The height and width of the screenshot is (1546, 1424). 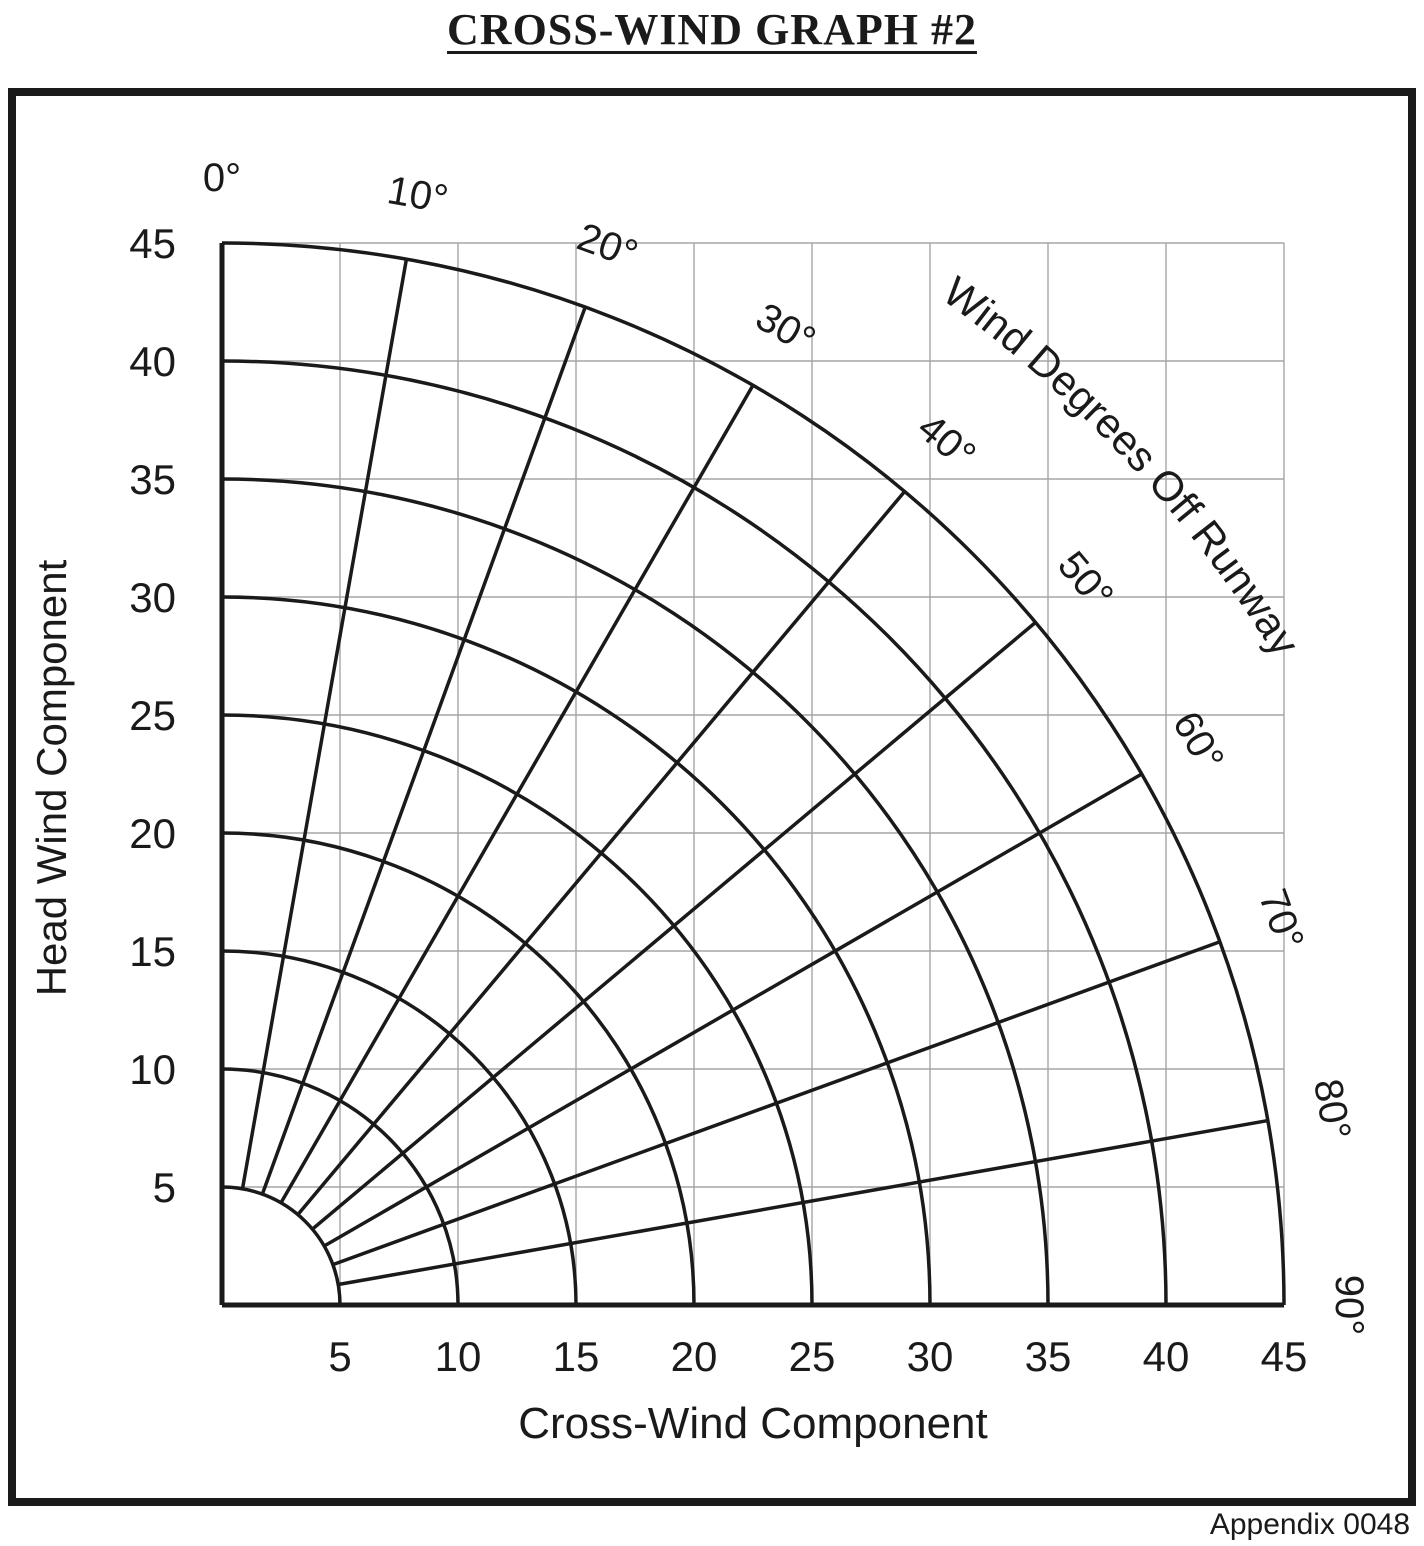 I want to click on x-axis-title: Cross-Wind Component, so click(x=753, y=1423).